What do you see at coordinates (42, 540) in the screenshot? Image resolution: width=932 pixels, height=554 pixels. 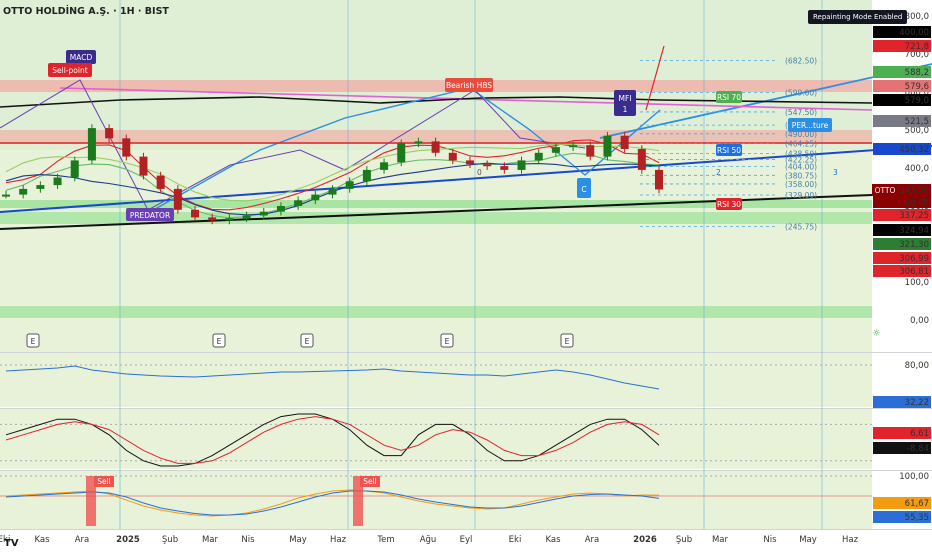 I see `time-tick: Kas` at bounding box center [42, 540].